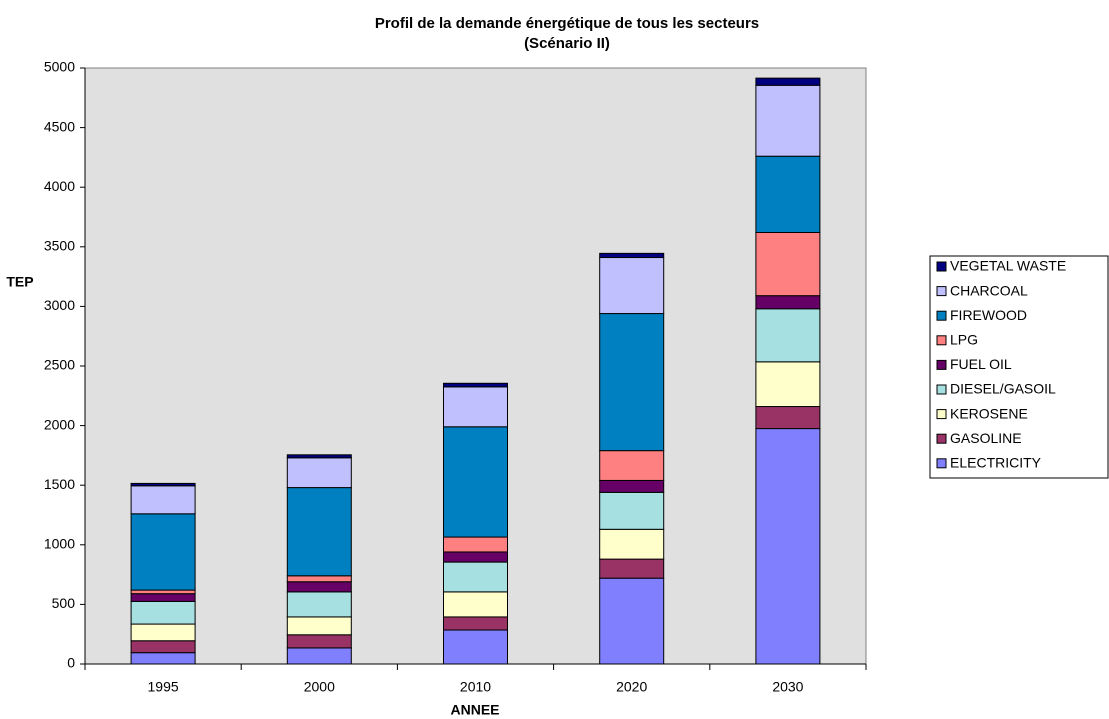 This screenshot has height=719, width=1109. I want to click on y-tick-label: 2000, so click(59, 424).